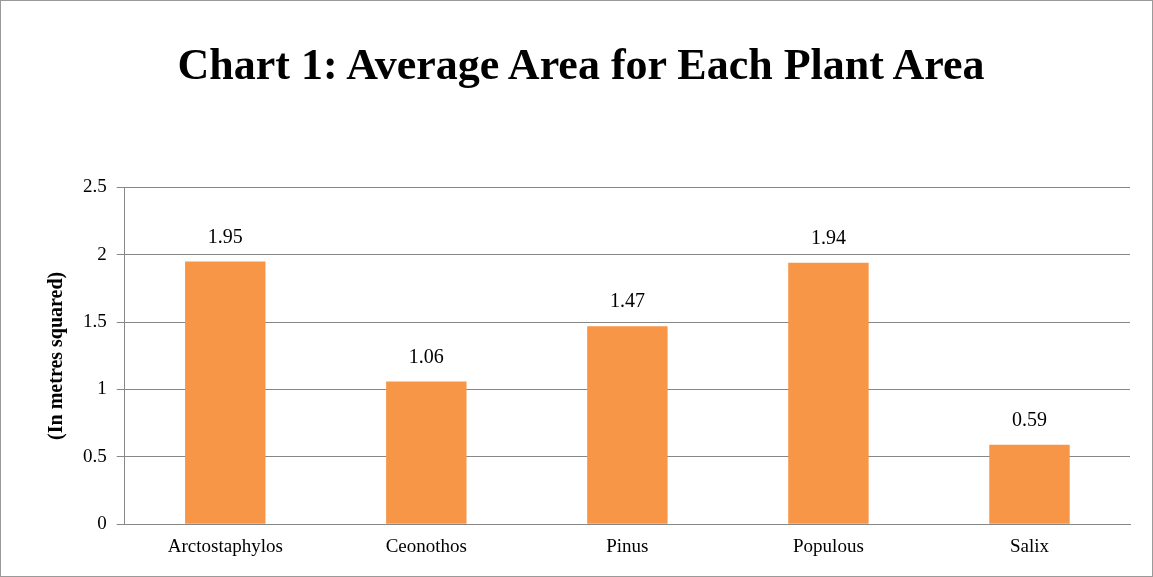 This screenshot has width=1153, height=577. Describe the element at coordinates (627, 545) in the screenshot. I see `x-tick-label: Pinus` at that location.